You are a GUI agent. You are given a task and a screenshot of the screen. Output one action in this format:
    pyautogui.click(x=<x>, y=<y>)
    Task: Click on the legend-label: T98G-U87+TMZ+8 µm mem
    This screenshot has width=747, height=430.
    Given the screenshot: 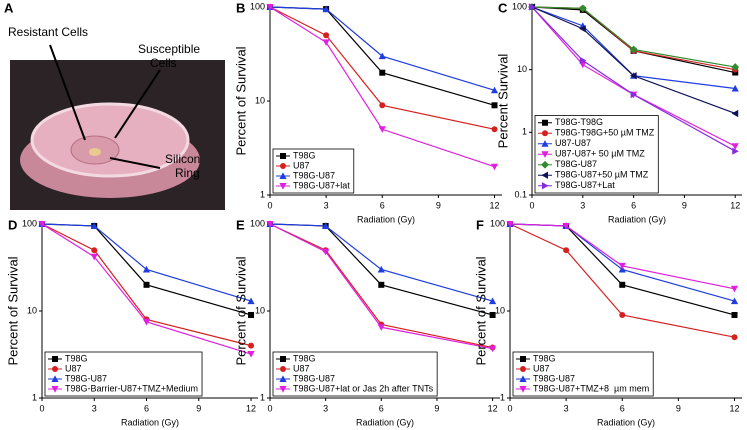 What is the action you would take?
    pyautogui.click(x=591, y=388)
    